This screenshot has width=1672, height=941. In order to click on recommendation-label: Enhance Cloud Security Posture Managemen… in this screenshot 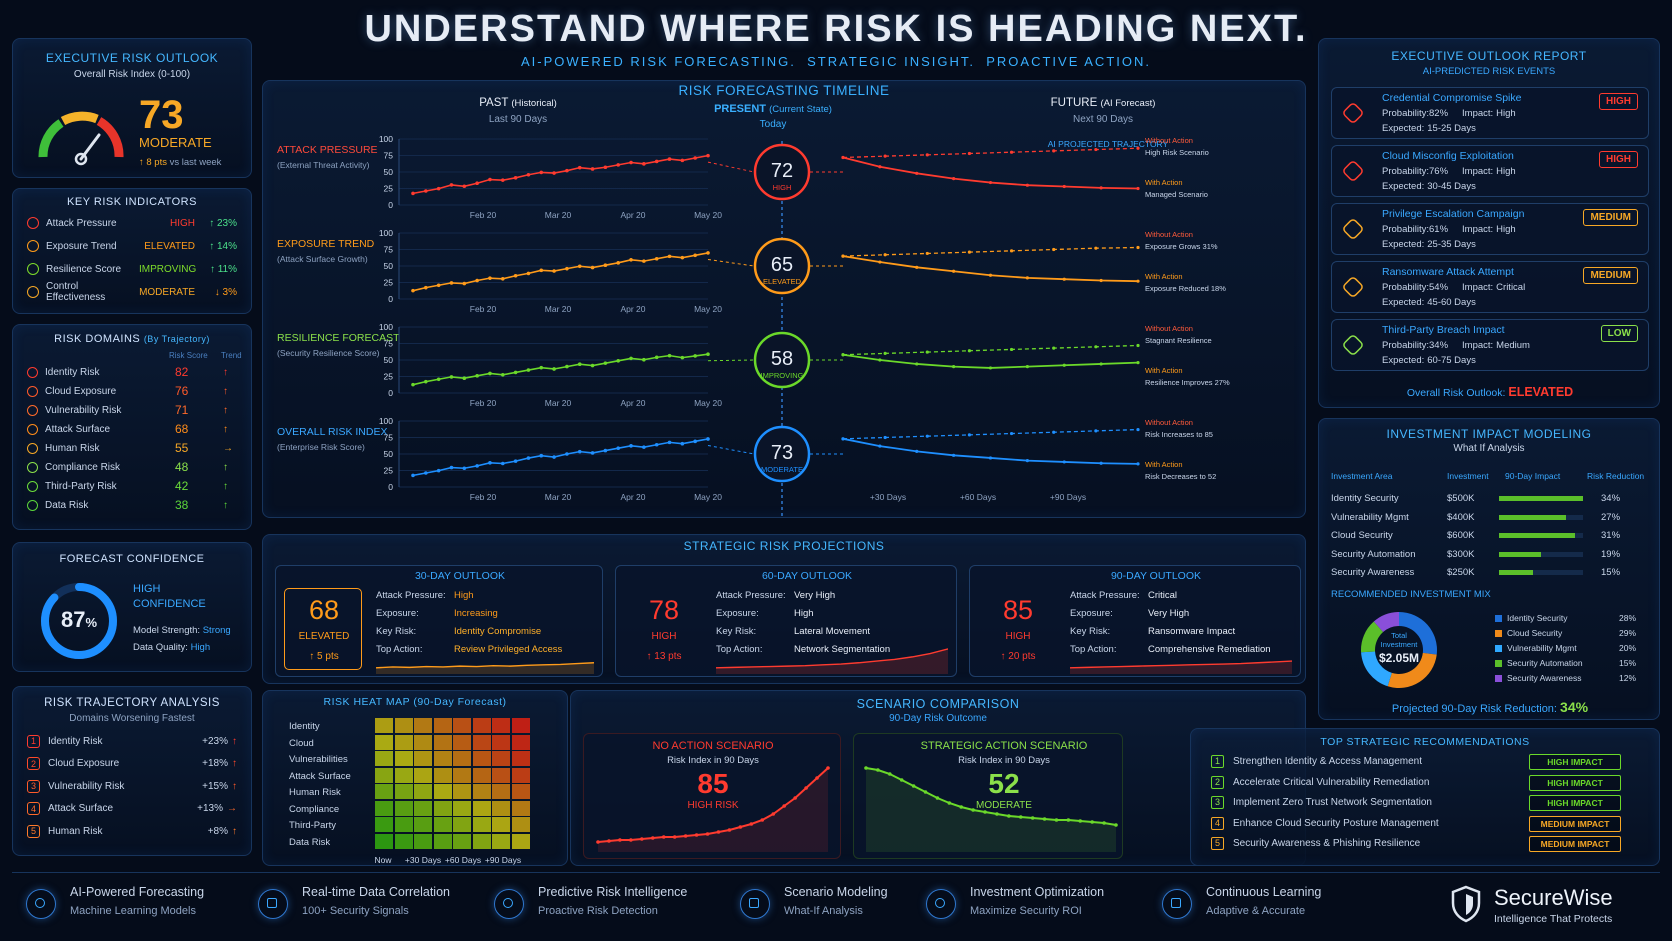, I will do `click(1336, 823)`.